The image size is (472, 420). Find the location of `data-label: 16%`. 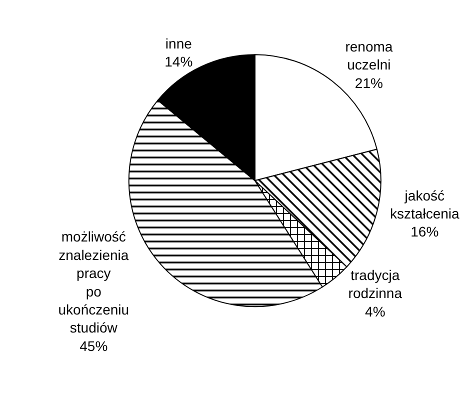

data-label: 16% is located at coordinates (424, 232).